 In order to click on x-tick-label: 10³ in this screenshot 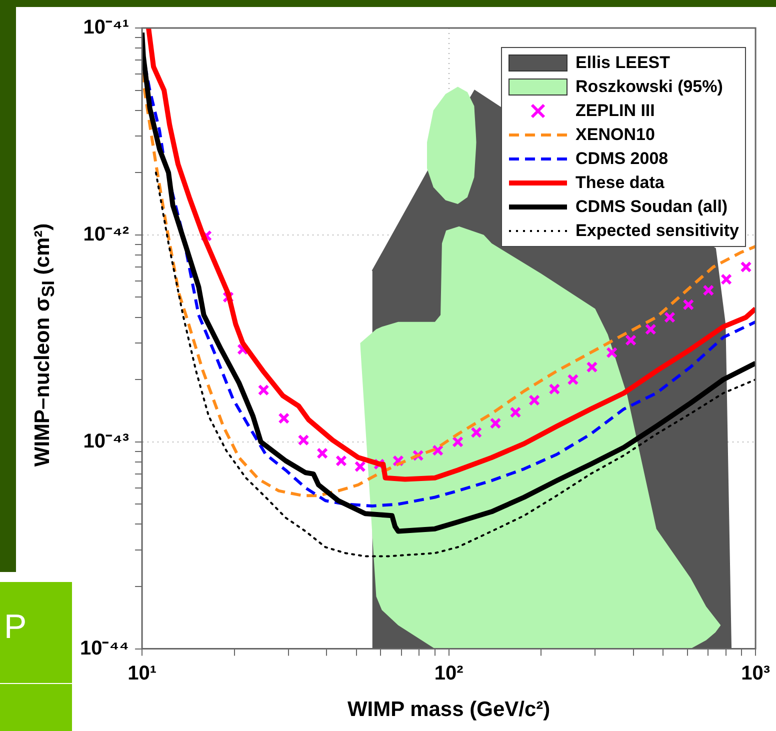, I will do `click(755, 673)`.